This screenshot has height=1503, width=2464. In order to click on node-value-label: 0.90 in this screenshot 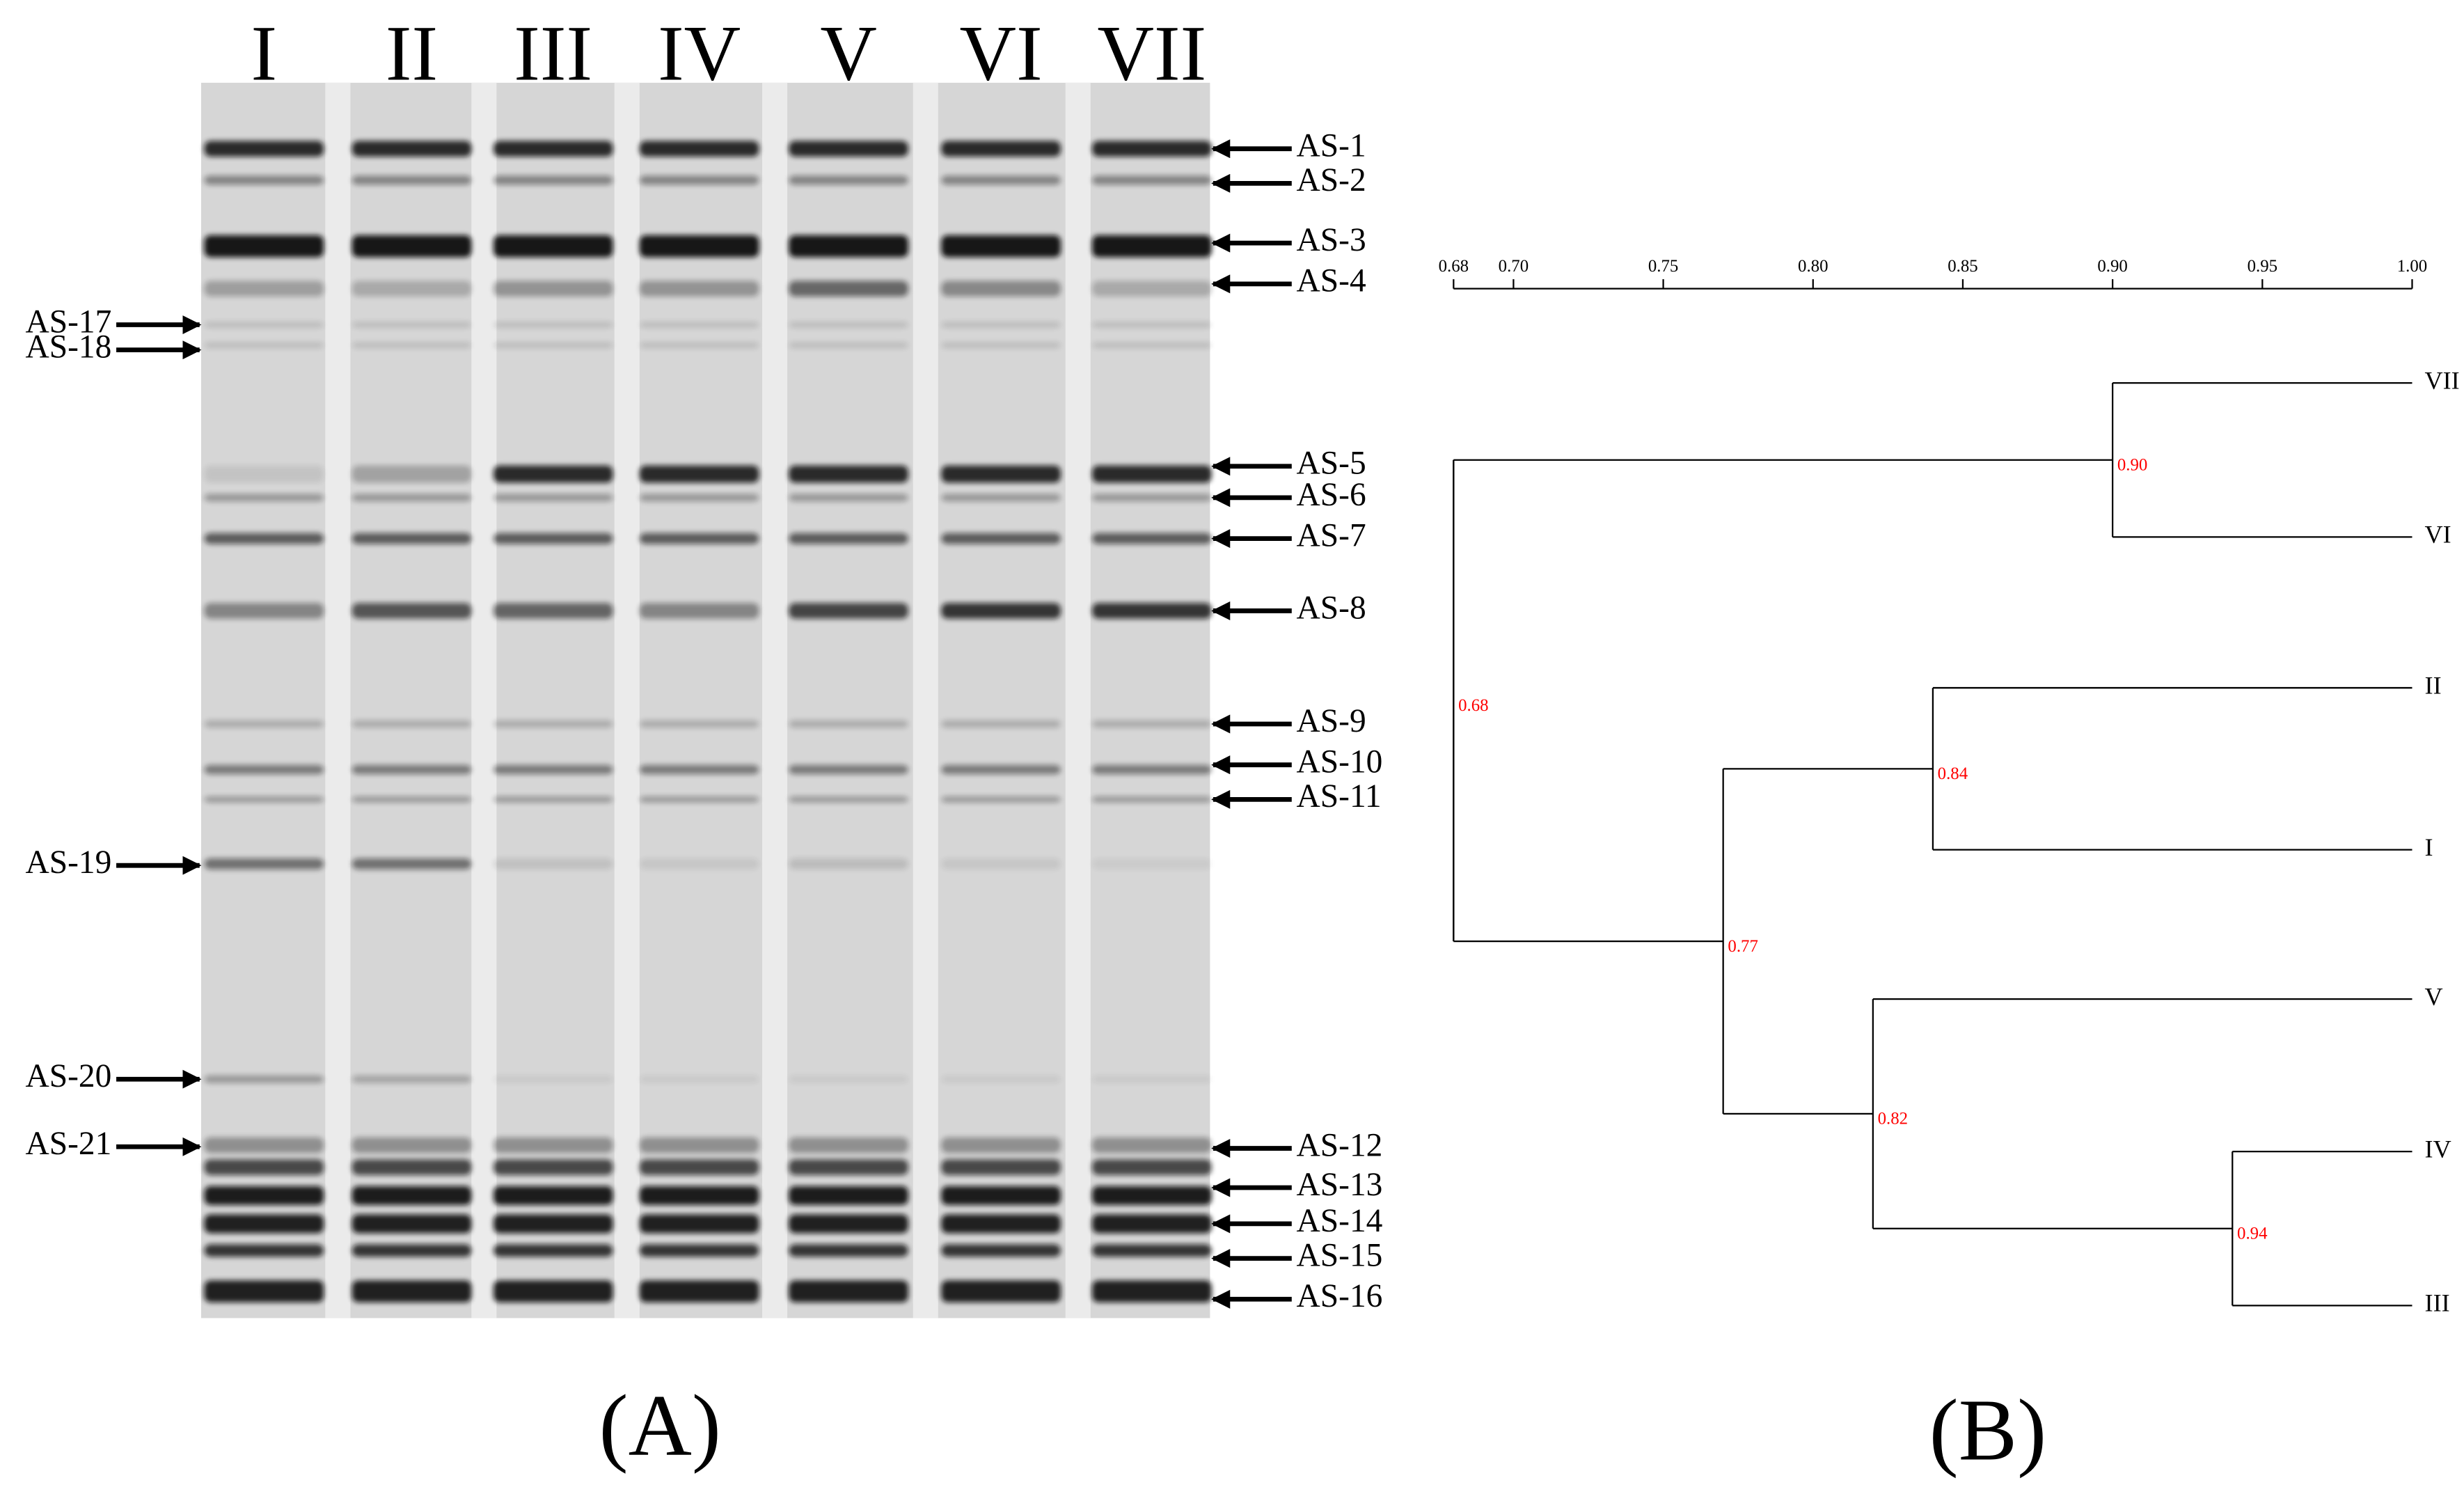, I will do `click(2132, 465)`.